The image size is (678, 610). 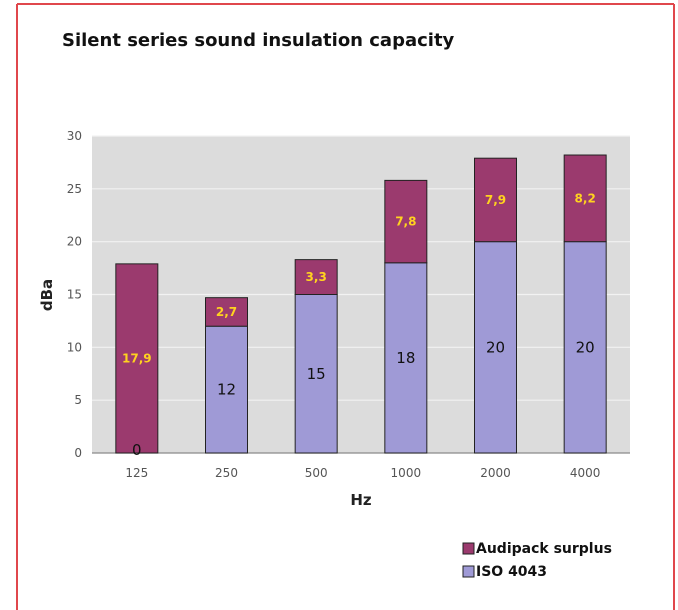 What do you see at coordinates (468, 548) in the screenshot?
I see `legend-swatch-surplus` at bounding box center [468, 548].